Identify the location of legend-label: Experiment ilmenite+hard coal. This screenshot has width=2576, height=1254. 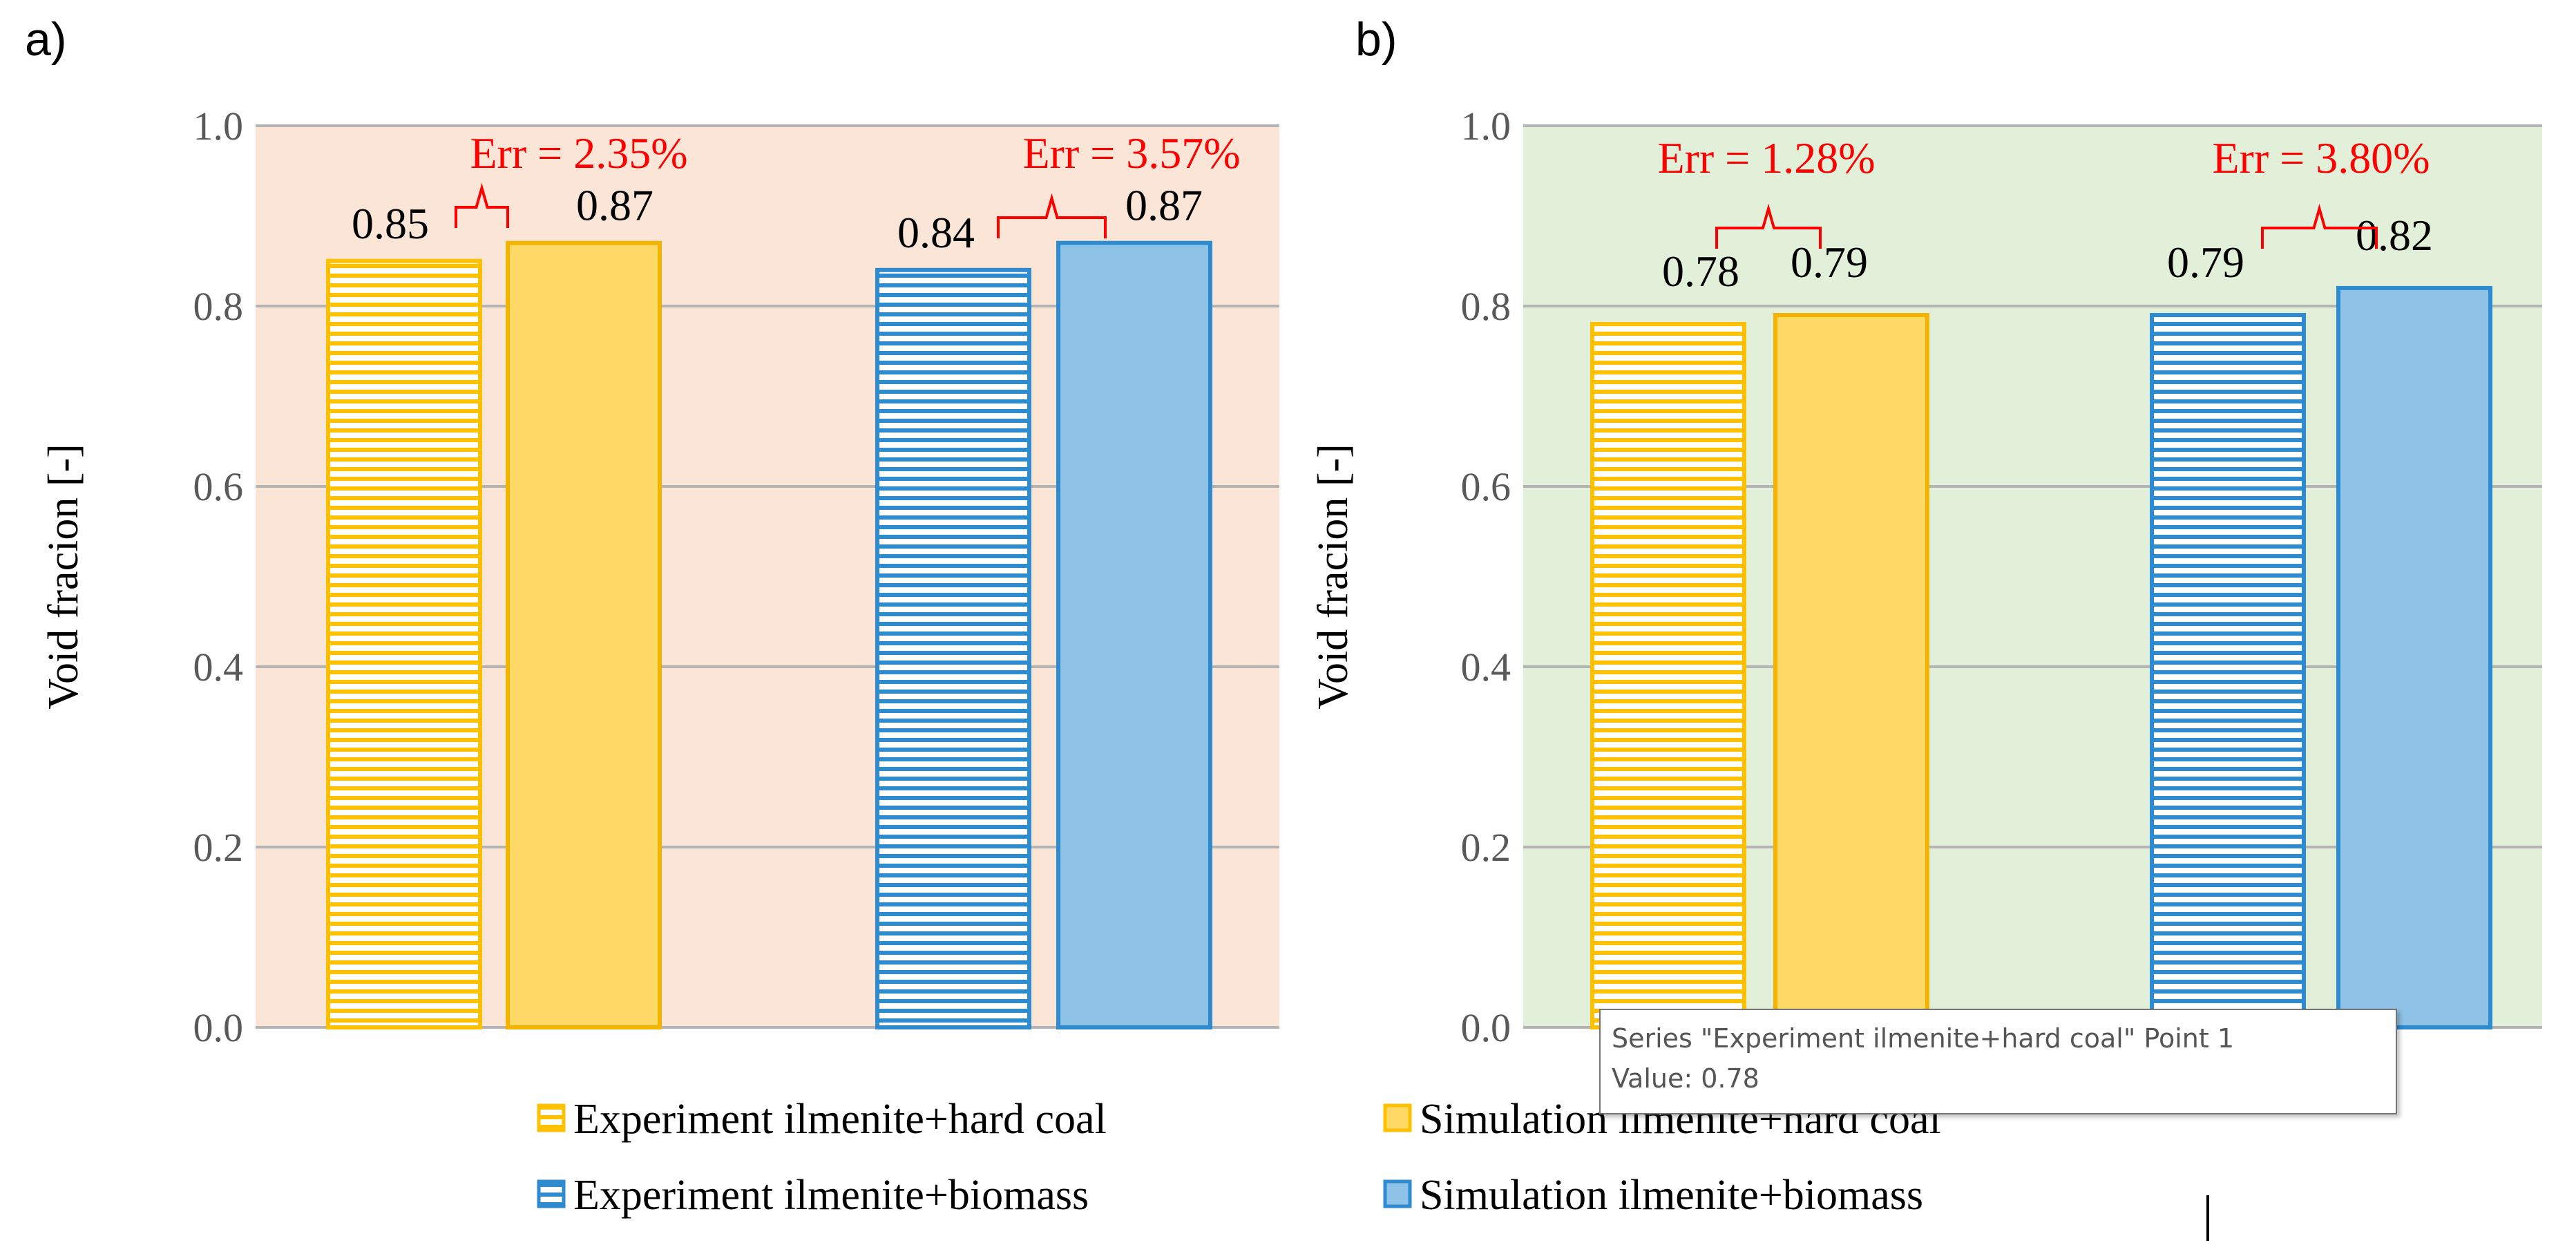
(840, 1119).